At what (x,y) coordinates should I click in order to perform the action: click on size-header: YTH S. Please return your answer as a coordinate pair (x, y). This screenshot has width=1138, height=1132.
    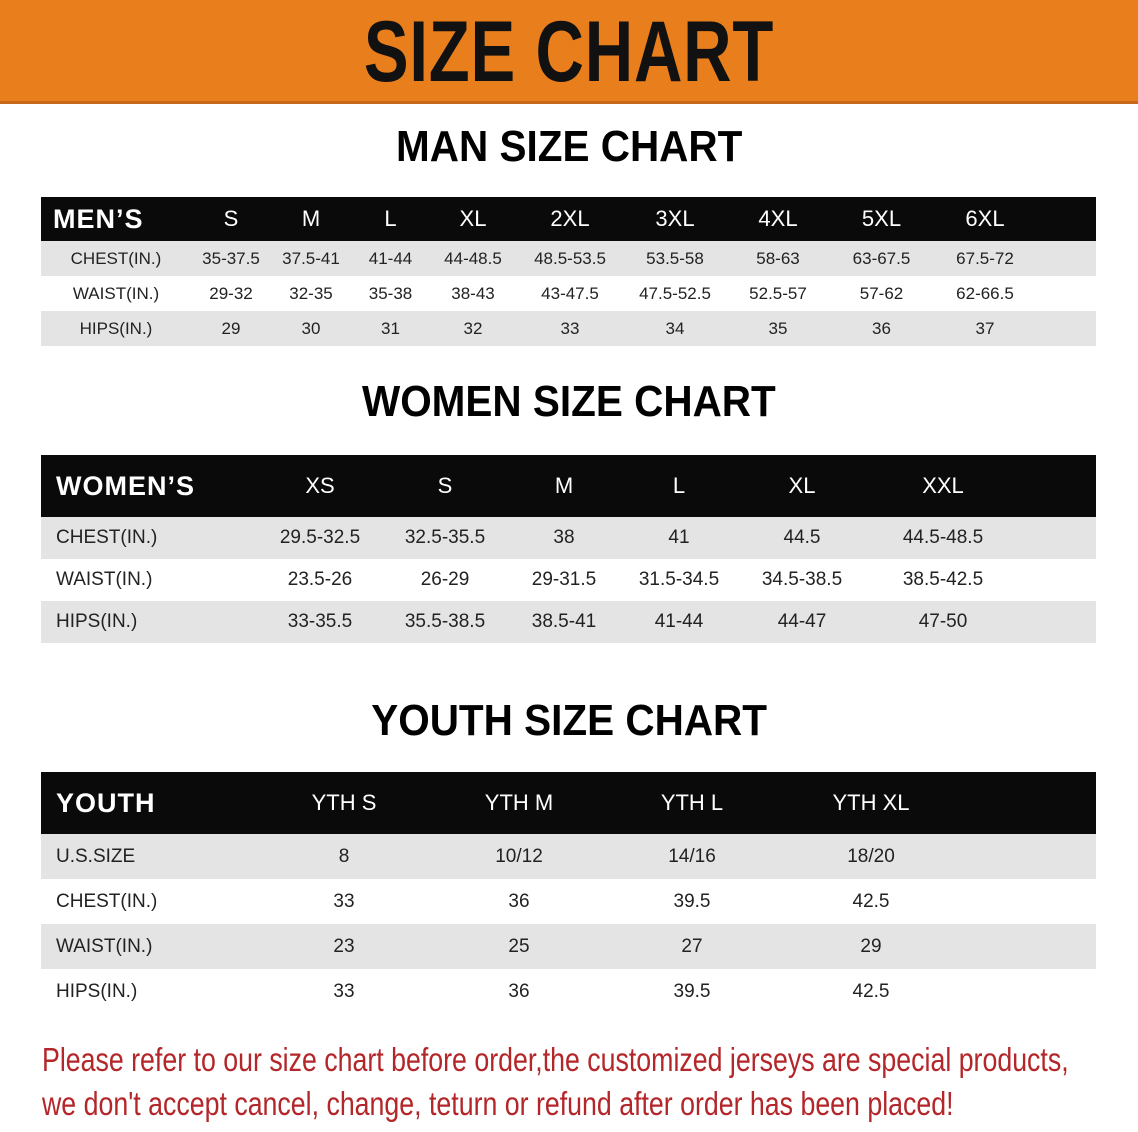
    Looking at the image, I should click on (344, 802).